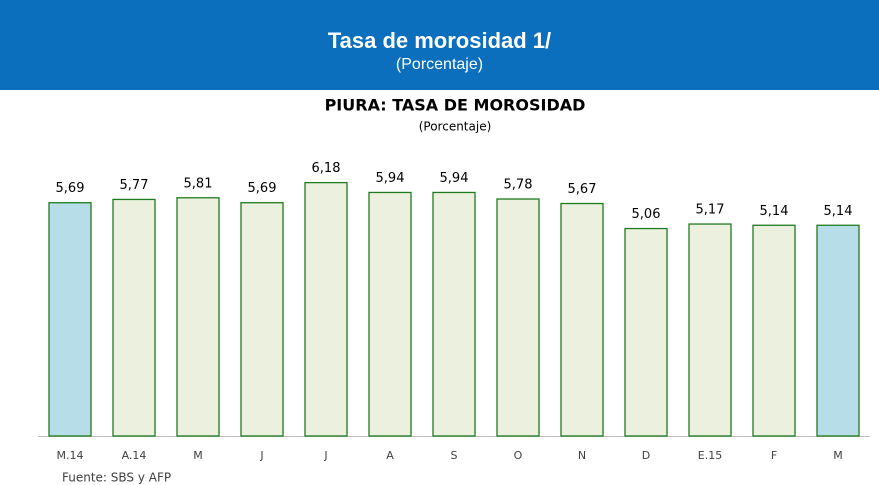 This screenshot has width=879, height=485. Describe the element at coordinates (116, 478) in the screenshot. I see `source-note: Fuente: SBS y AFP` at that location.